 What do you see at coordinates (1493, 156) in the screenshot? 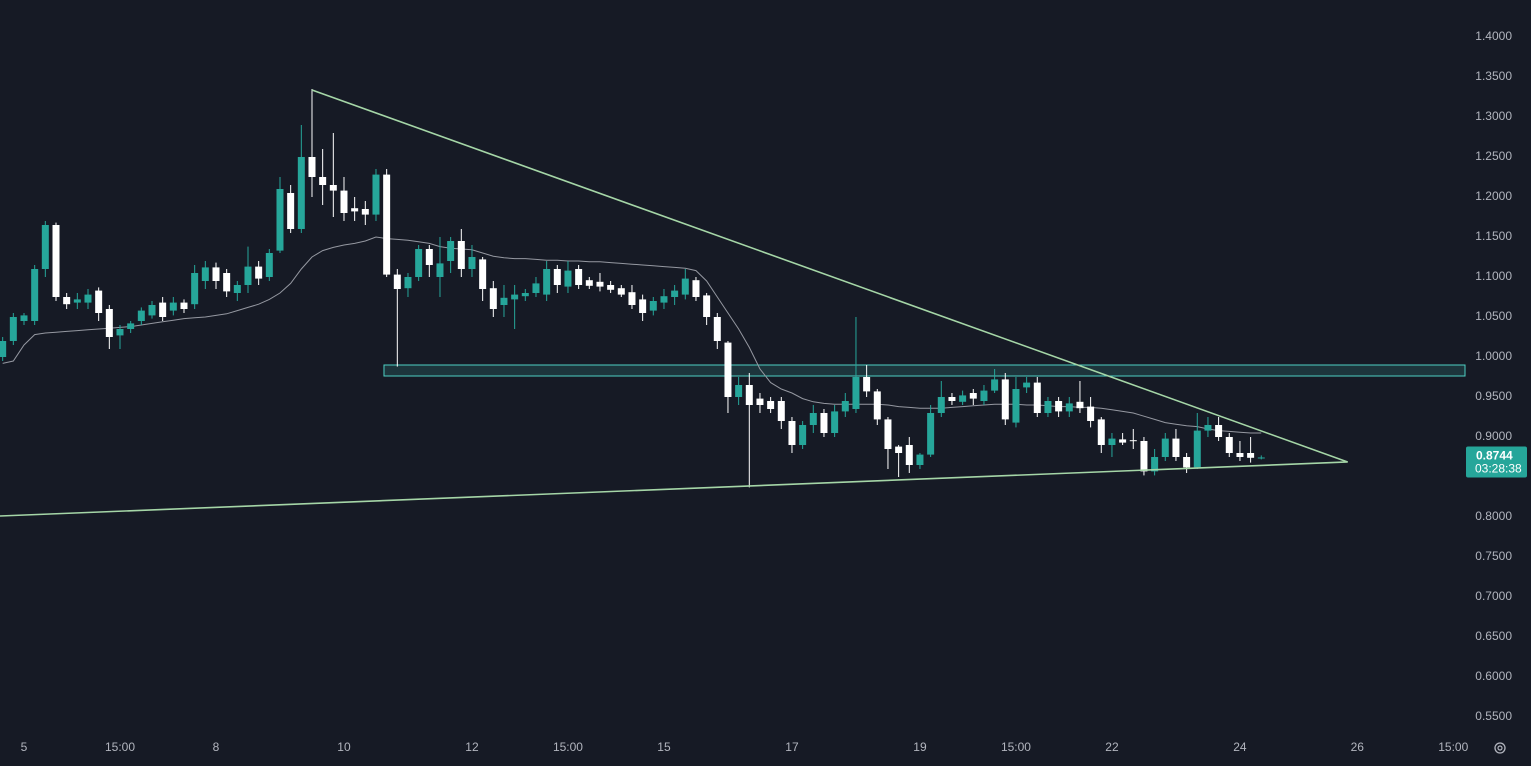
I see `y-tick-label: 1.2500` at bounding box center [1493, 156].